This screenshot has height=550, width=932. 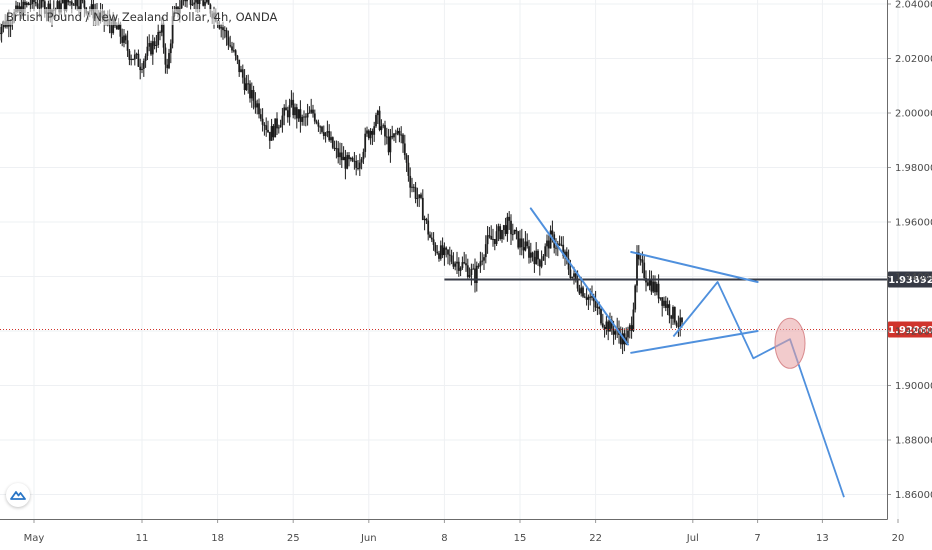 I want to click on resistance-badge, so click(x=910, y=279).